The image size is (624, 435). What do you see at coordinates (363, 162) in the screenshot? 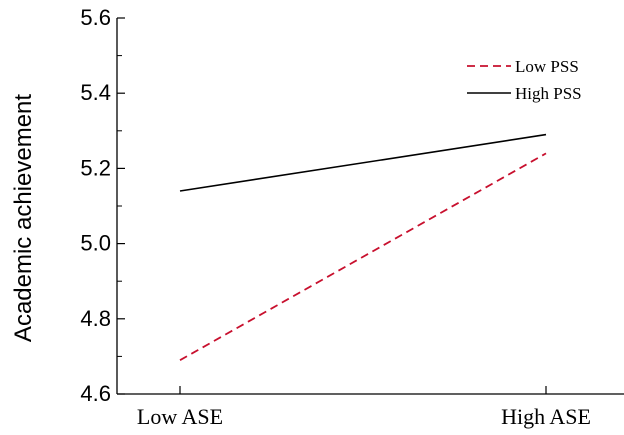
I see `series-line-high-pss` at bounding box center [363, 162].